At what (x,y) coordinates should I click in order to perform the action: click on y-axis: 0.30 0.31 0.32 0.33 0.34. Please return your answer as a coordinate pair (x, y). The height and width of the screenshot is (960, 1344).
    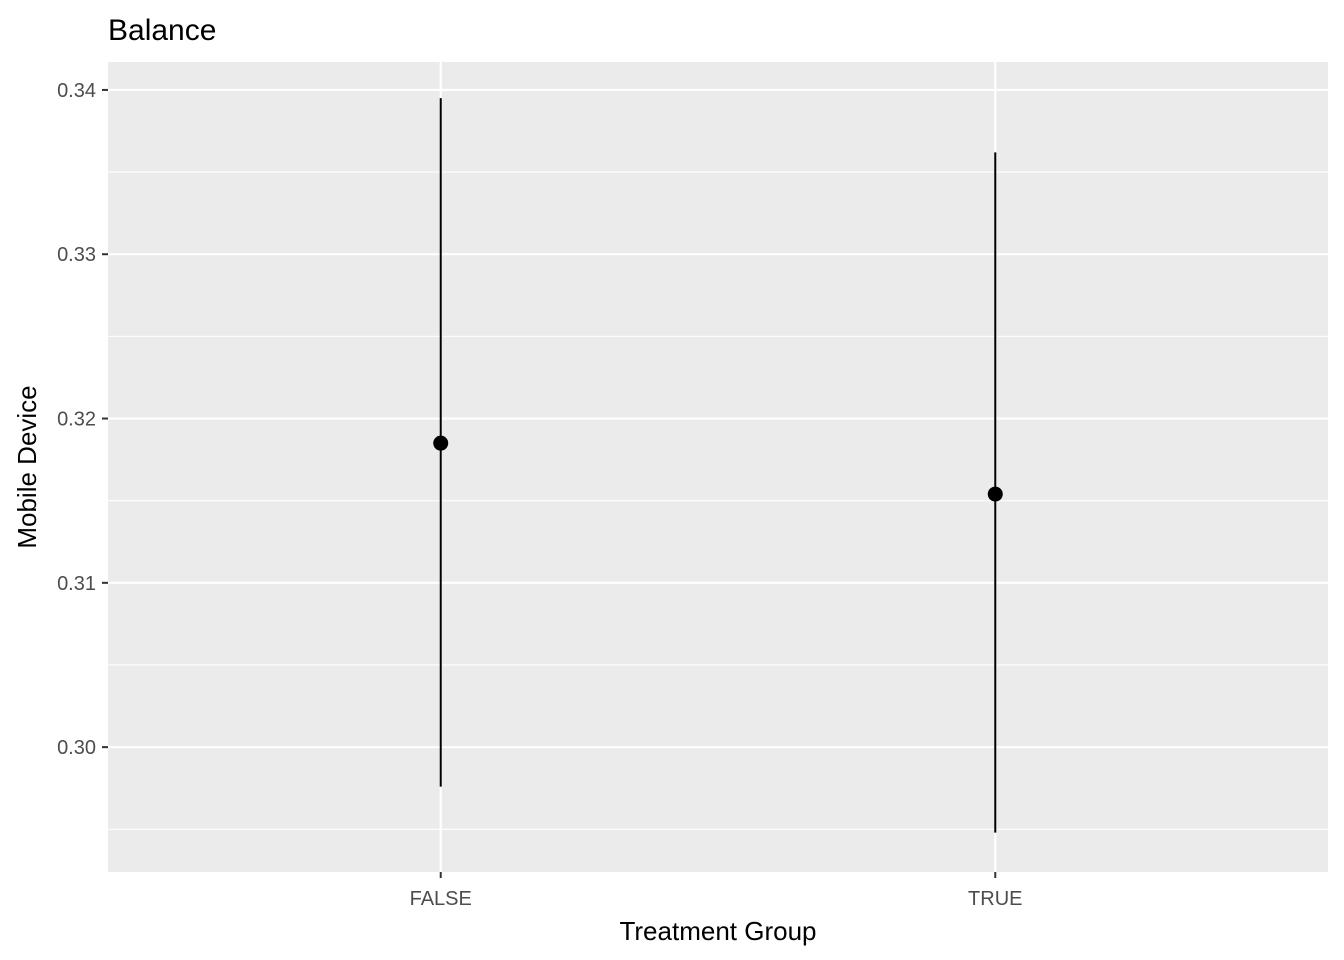
    Looking at the image, I should click on (82, 419).